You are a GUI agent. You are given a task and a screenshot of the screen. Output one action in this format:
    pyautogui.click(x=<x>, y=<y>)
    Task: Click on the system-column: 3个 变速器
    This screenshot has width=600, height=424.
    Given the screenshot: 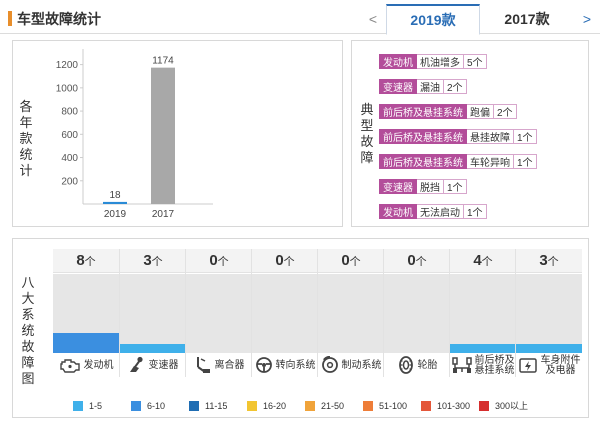 What is the action you would take?
    pyautogui.click(x=152, y=313)
    